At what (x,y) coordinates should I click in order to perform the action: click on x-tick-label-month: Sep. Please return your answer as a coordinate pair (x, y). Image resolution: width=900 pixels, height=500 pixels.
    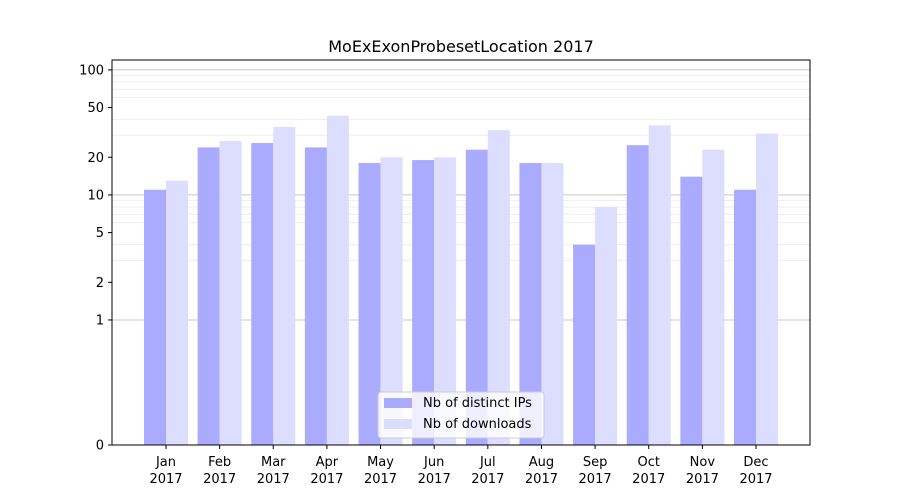
    Looking at the image, I should click on (595, 462).